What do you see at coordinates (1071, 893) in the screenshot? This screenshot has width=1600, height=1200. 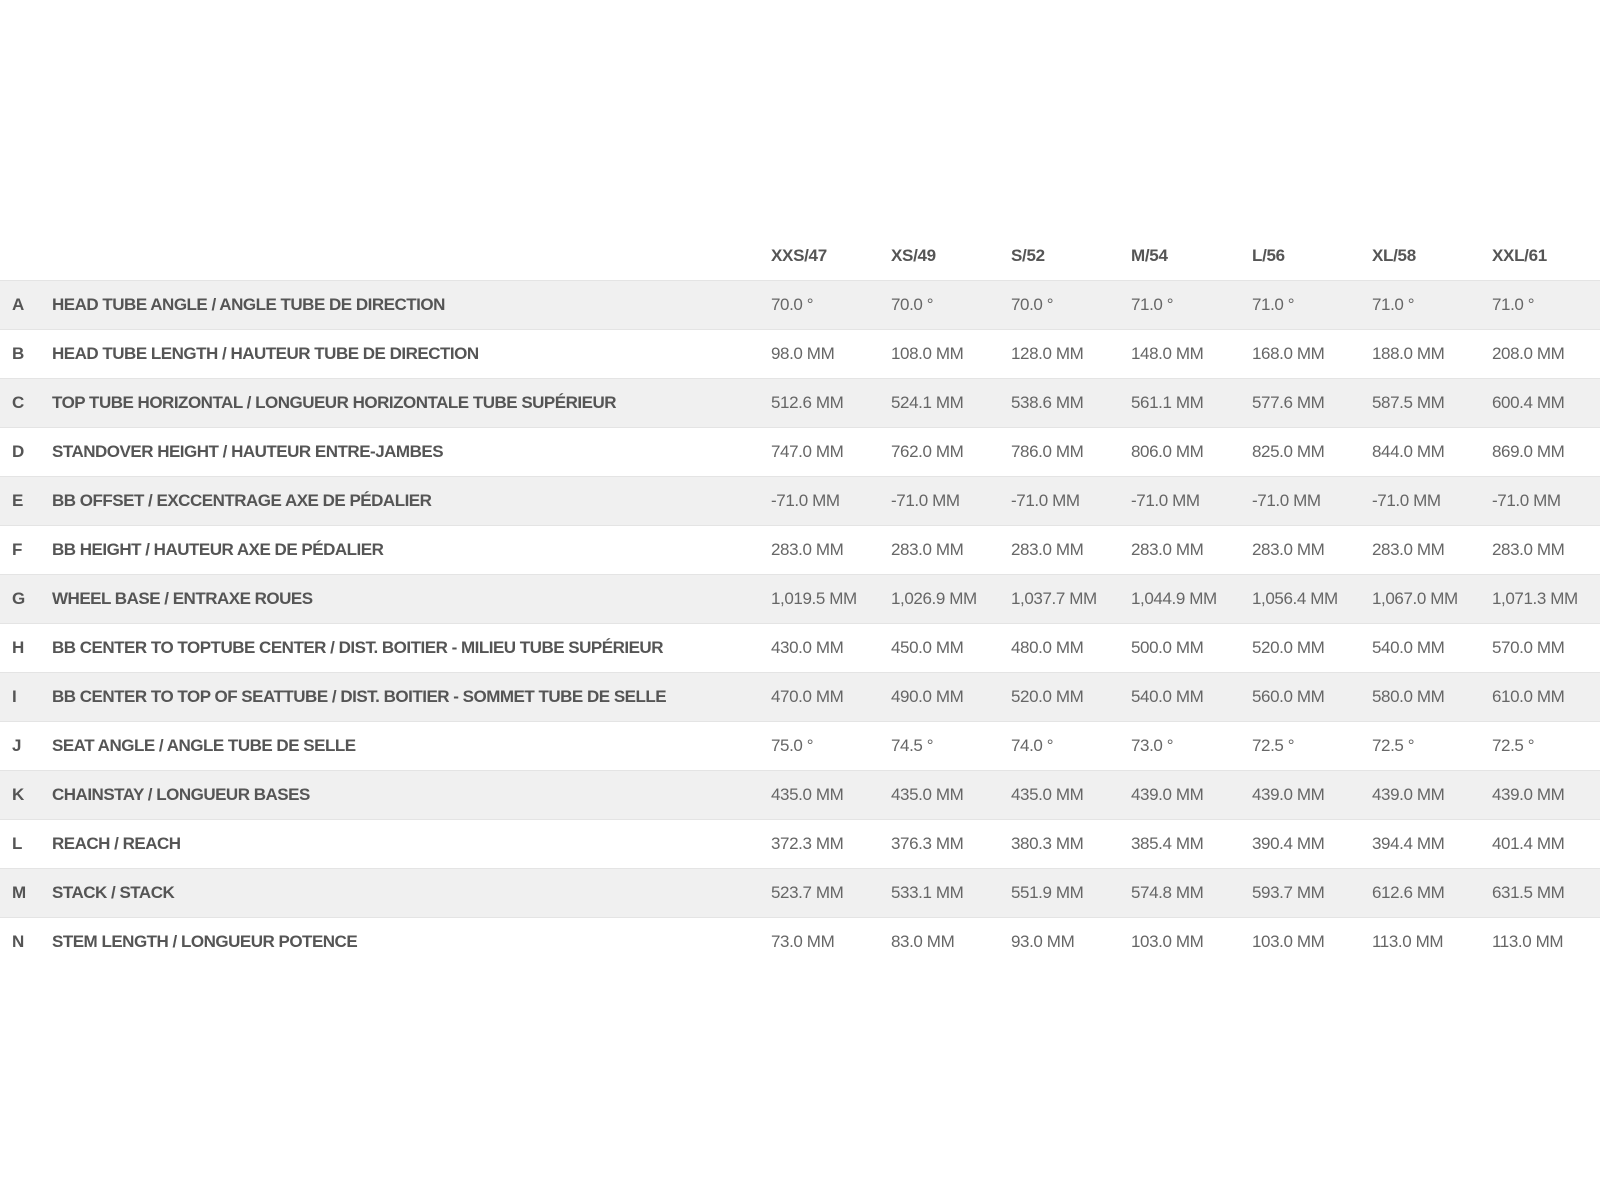 I see `measurement-value: 551.9 MM` at bounding box center [1071, 893].